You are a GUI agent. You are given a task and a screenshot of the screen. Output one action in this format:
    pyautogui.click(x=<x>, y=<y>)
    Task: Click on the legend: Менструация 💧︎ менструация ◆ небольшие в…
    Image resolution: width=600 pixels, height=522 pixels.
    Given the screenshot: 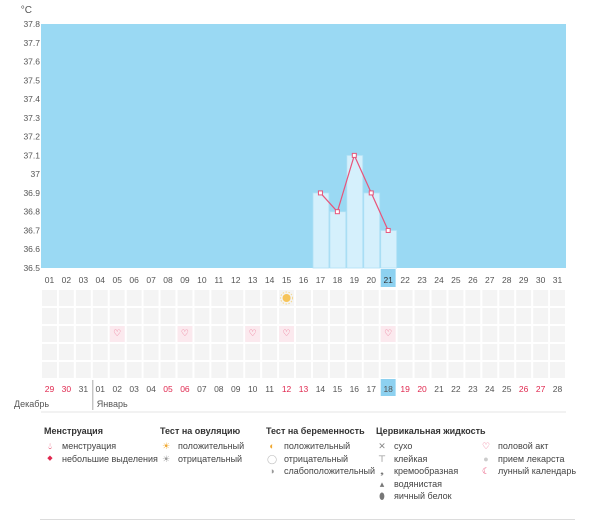 What is the action you would take?
    pyautogui.click(x=310, y=466)
    